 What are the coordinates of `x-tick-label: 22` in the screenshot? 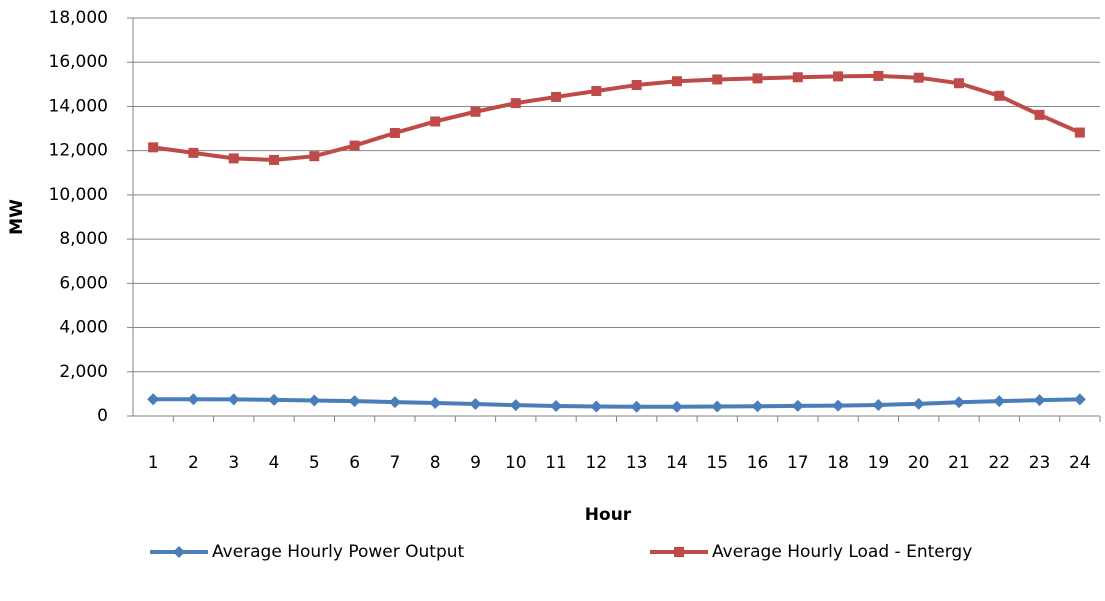 It's located at (999, 463).